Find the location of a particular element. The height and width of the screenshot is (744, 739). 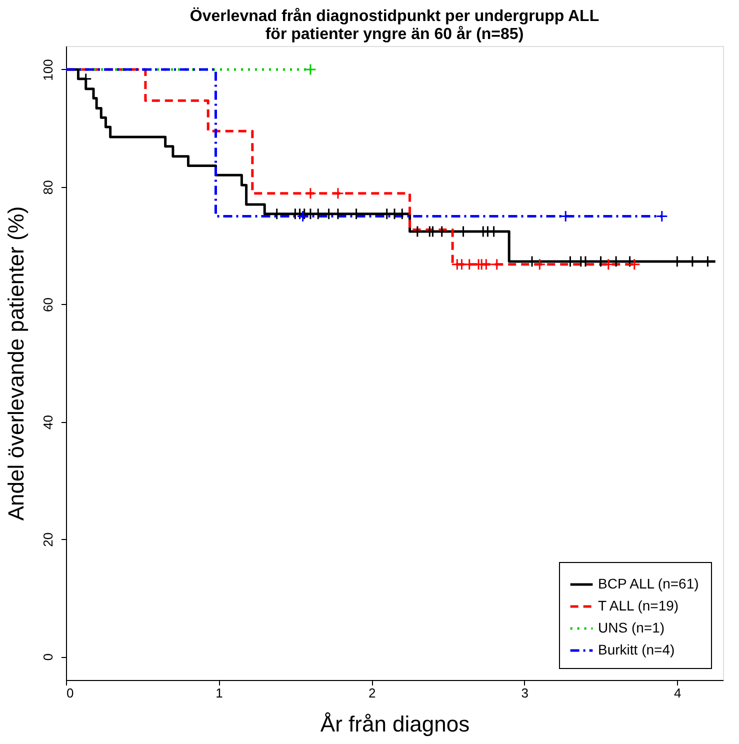

x-tick-label: 0 is located at coordinates (70, 693).